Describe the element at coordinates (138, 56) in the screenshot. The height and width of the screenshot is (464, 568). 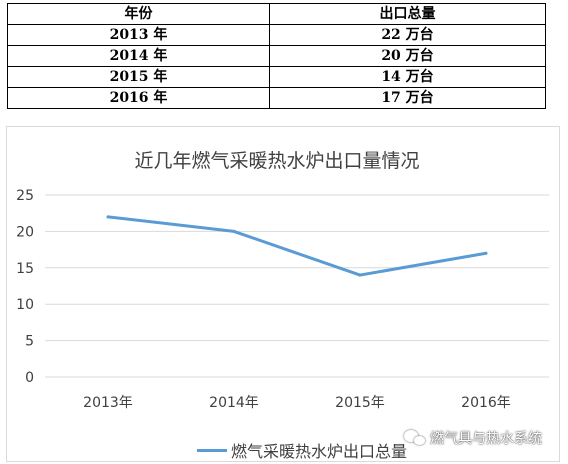
I see `table-cell-year: 2014 年` at that location.